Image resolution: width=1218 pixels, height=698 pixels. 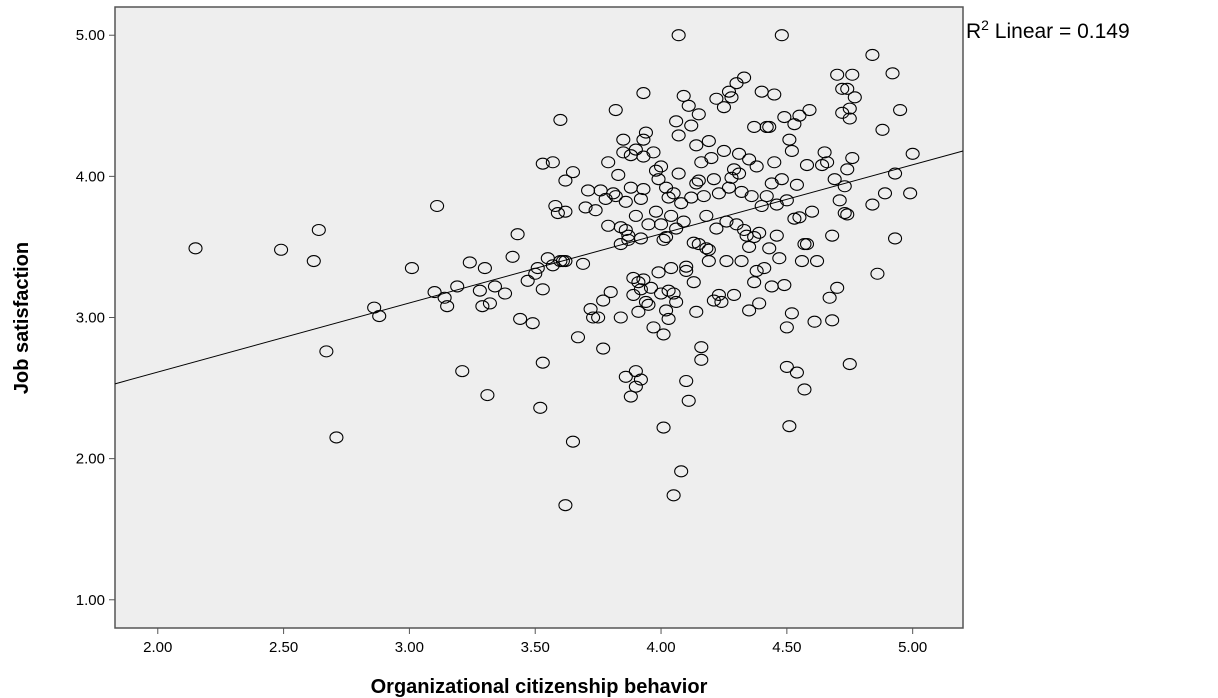 What do you see at coordinates (973, 31) in the screenshot?
I see `r-squared-label-prefix: R` at bounding box center [973, 31].